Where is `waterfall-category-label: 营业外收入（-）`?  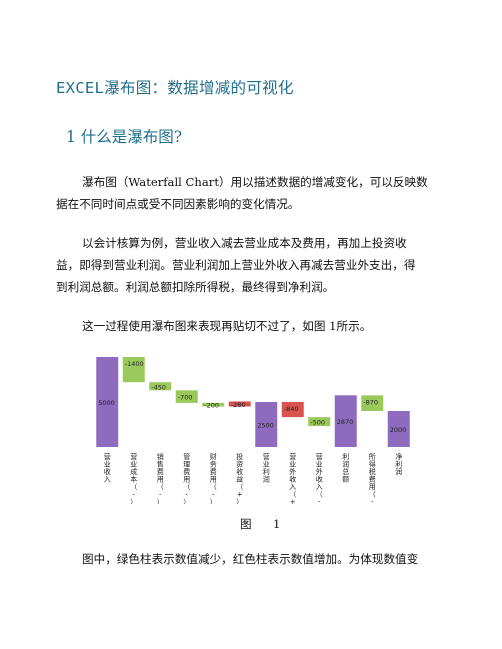 waterfall-category-label: 营业外收入（-） is located at coordinates (319, 478).